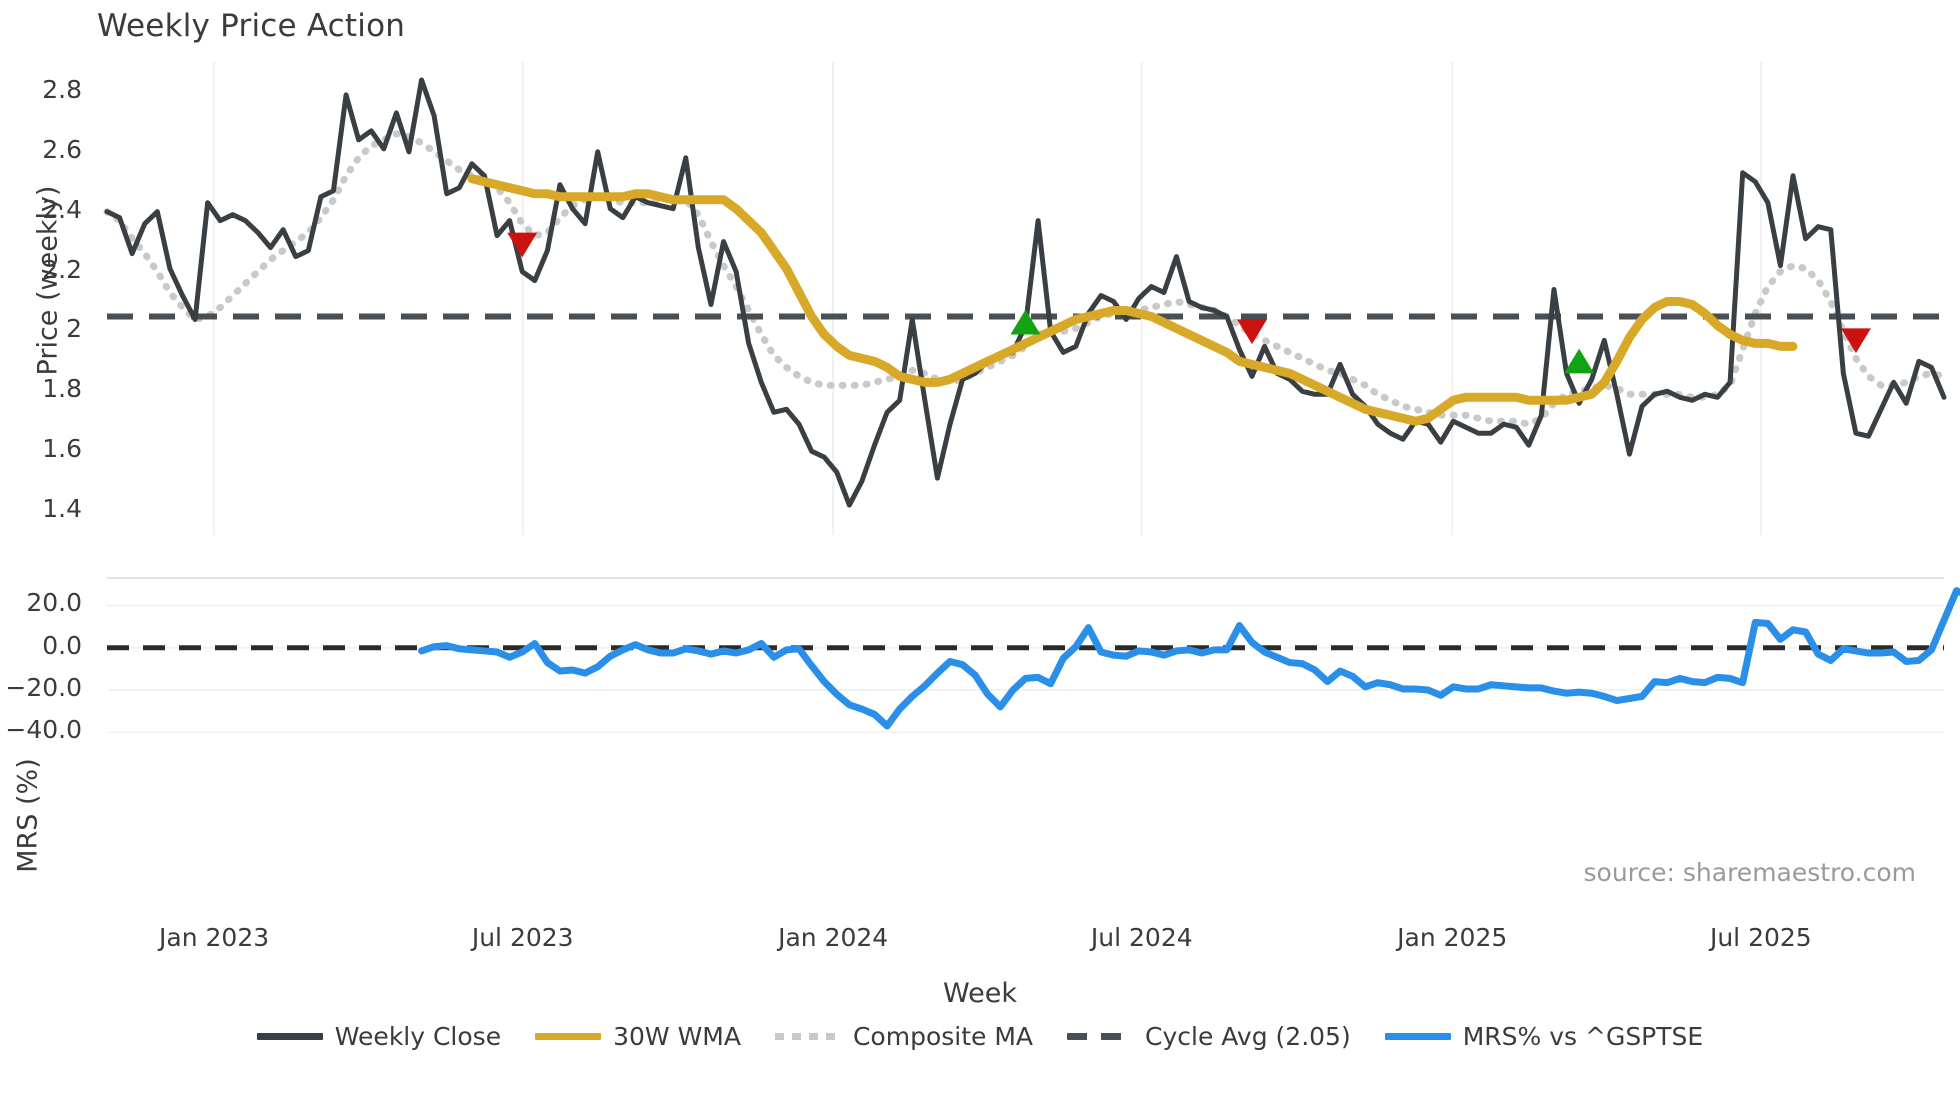 The height and width of the screenshot is (1102, 1960). I want to click on legend-item-2: Composite MA, so click(904, 1036).